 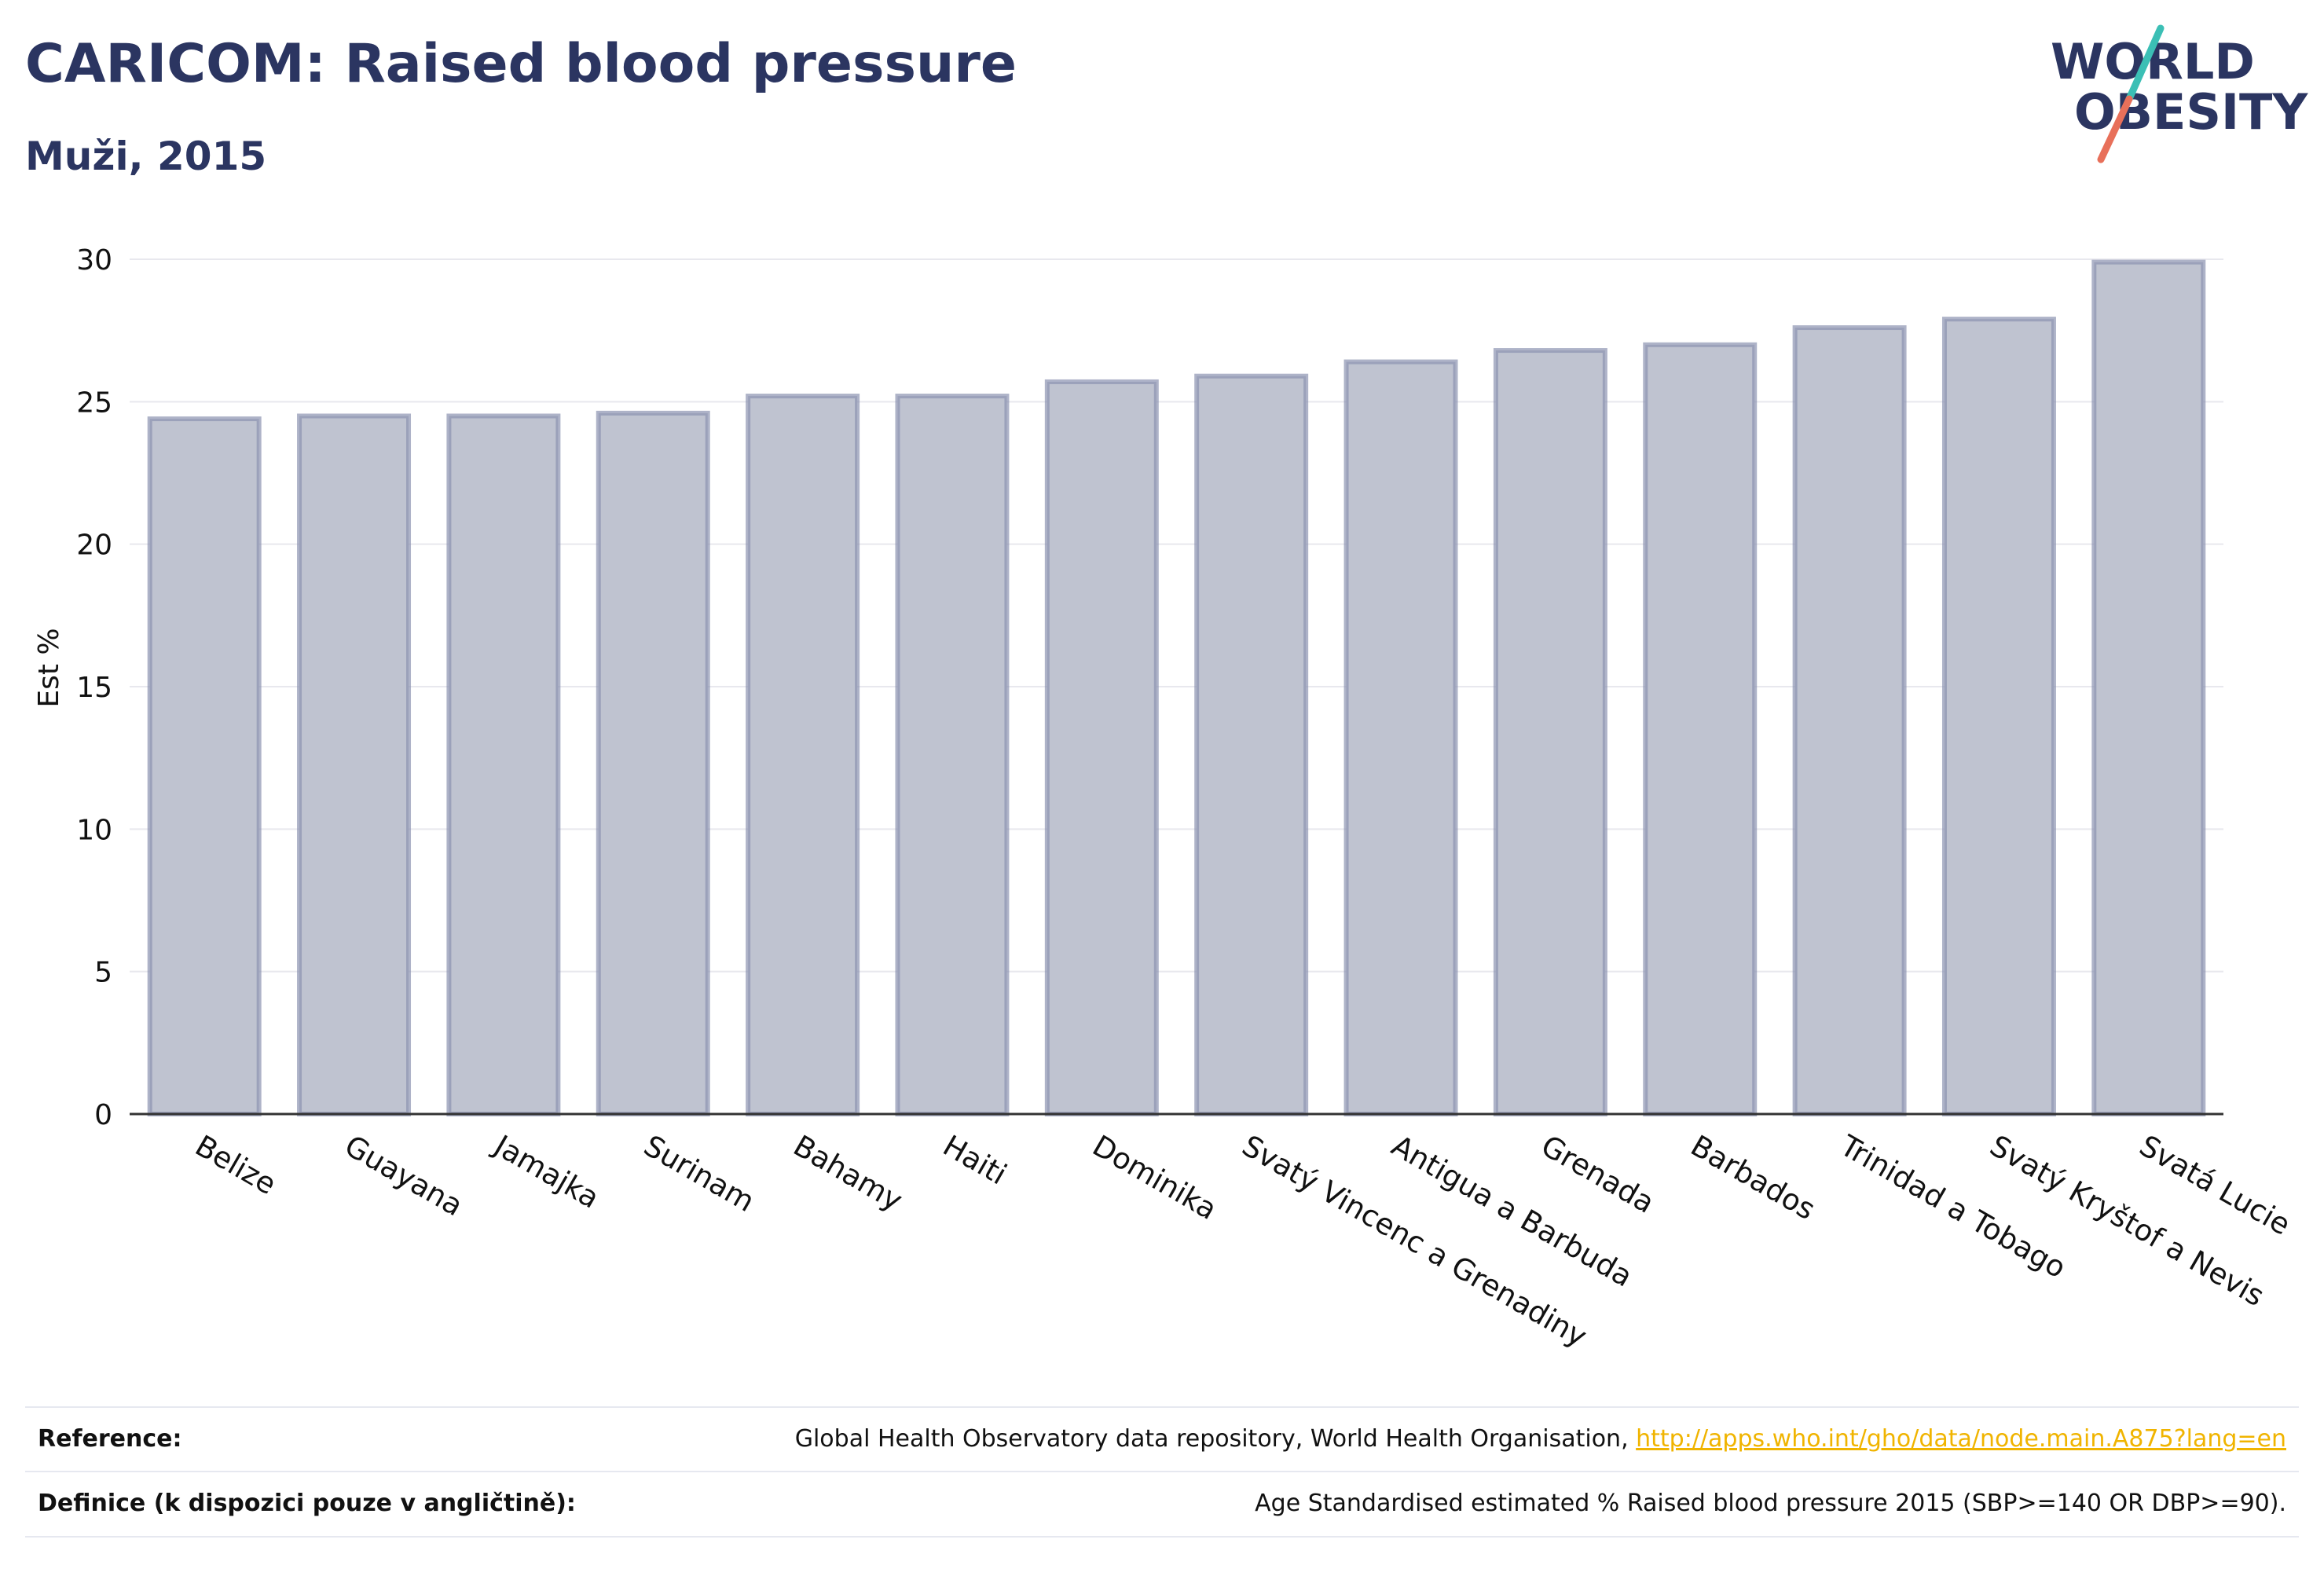 I want to click on x-tick-label: Jamajka, so click(x=546, y=1171).